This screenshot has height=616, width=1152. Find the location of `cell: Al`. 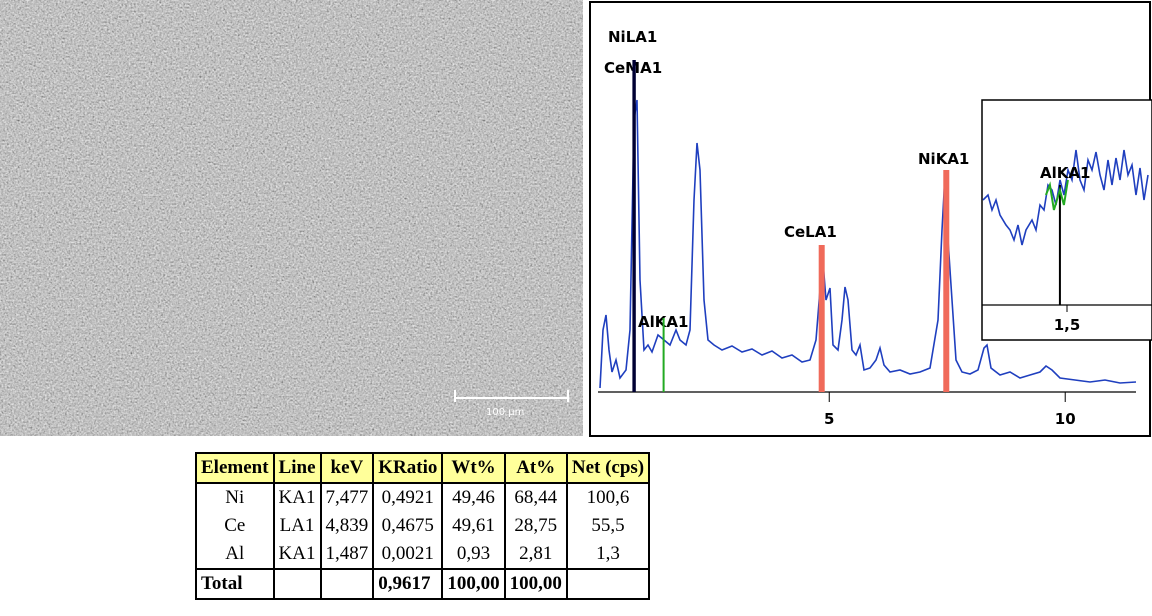

cell: Al is located at coordinates (235, 554).